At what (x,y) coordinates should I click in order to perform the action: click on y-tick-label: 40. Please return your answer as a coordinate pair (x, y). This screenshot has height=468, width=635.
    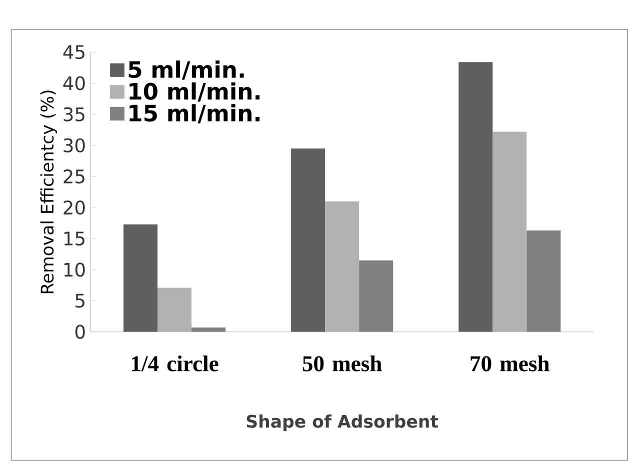
    Looking at the image, I should click on (74, 83).